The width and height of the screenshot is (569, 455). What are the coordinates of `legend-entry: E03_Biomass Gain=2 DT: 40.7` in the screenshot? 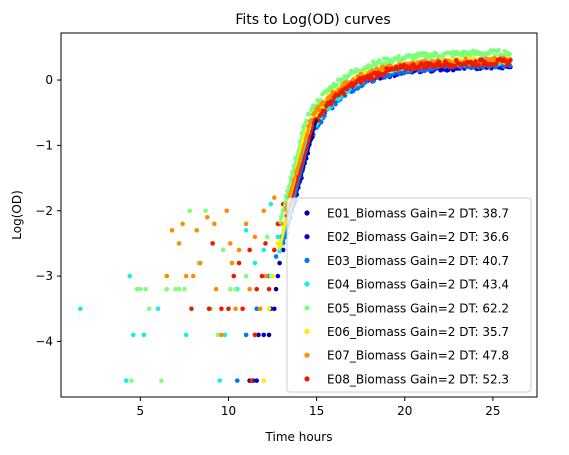 It's located at (418, 261).